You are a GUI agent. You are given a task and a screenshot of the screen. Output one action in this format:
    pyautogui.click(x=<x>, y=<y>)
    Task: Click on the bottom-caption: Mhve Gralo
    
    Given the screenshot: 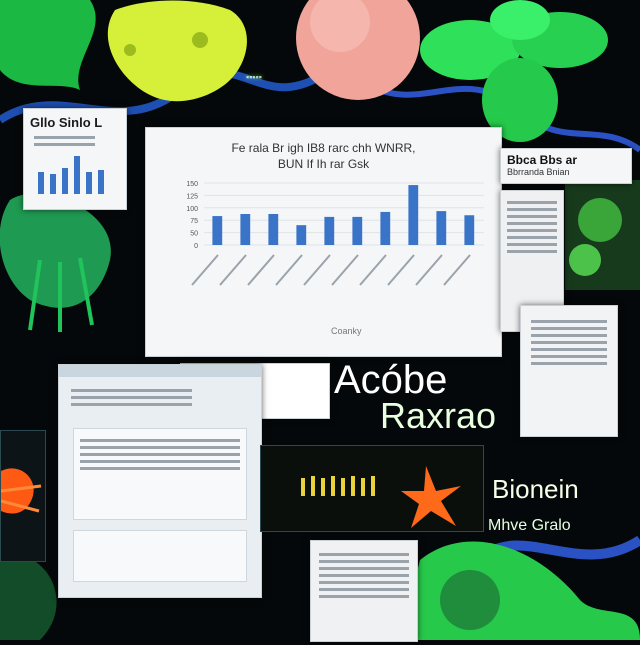 What is the action you would take?
    pyautogui.click(x=529, y=525)
    